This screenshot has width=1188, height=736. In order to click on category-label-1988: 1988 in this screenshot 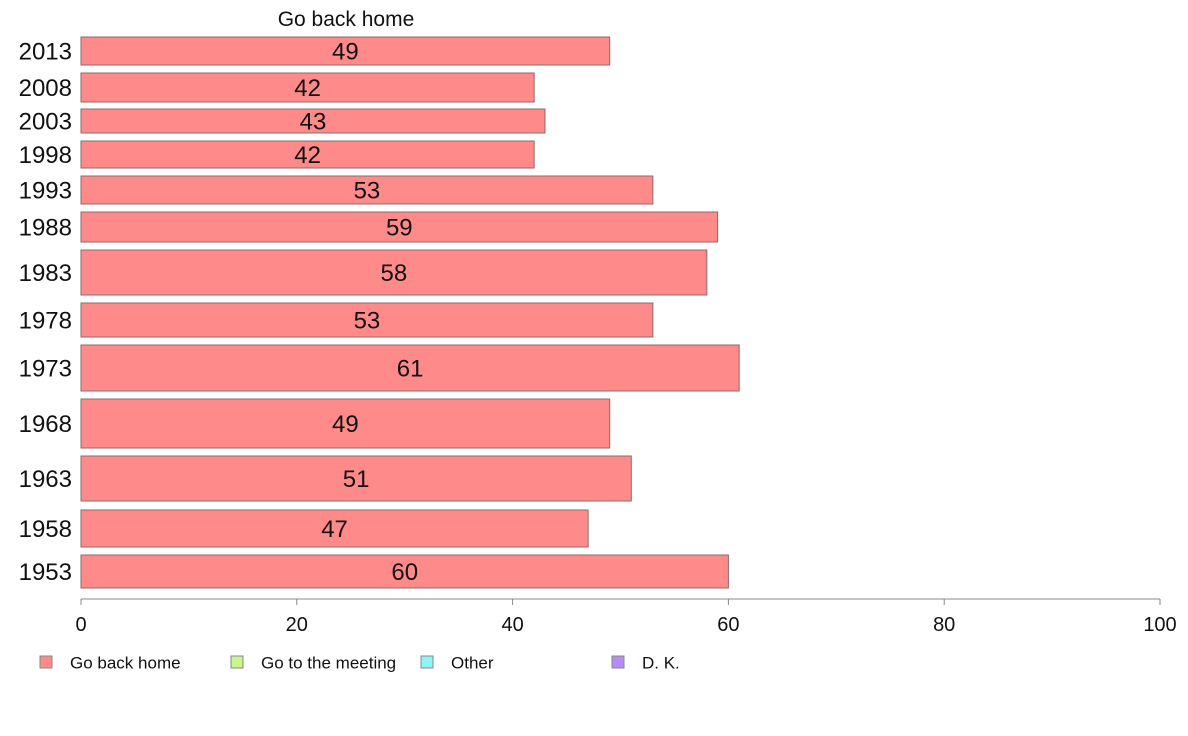, I will do `click(45, 228)`.